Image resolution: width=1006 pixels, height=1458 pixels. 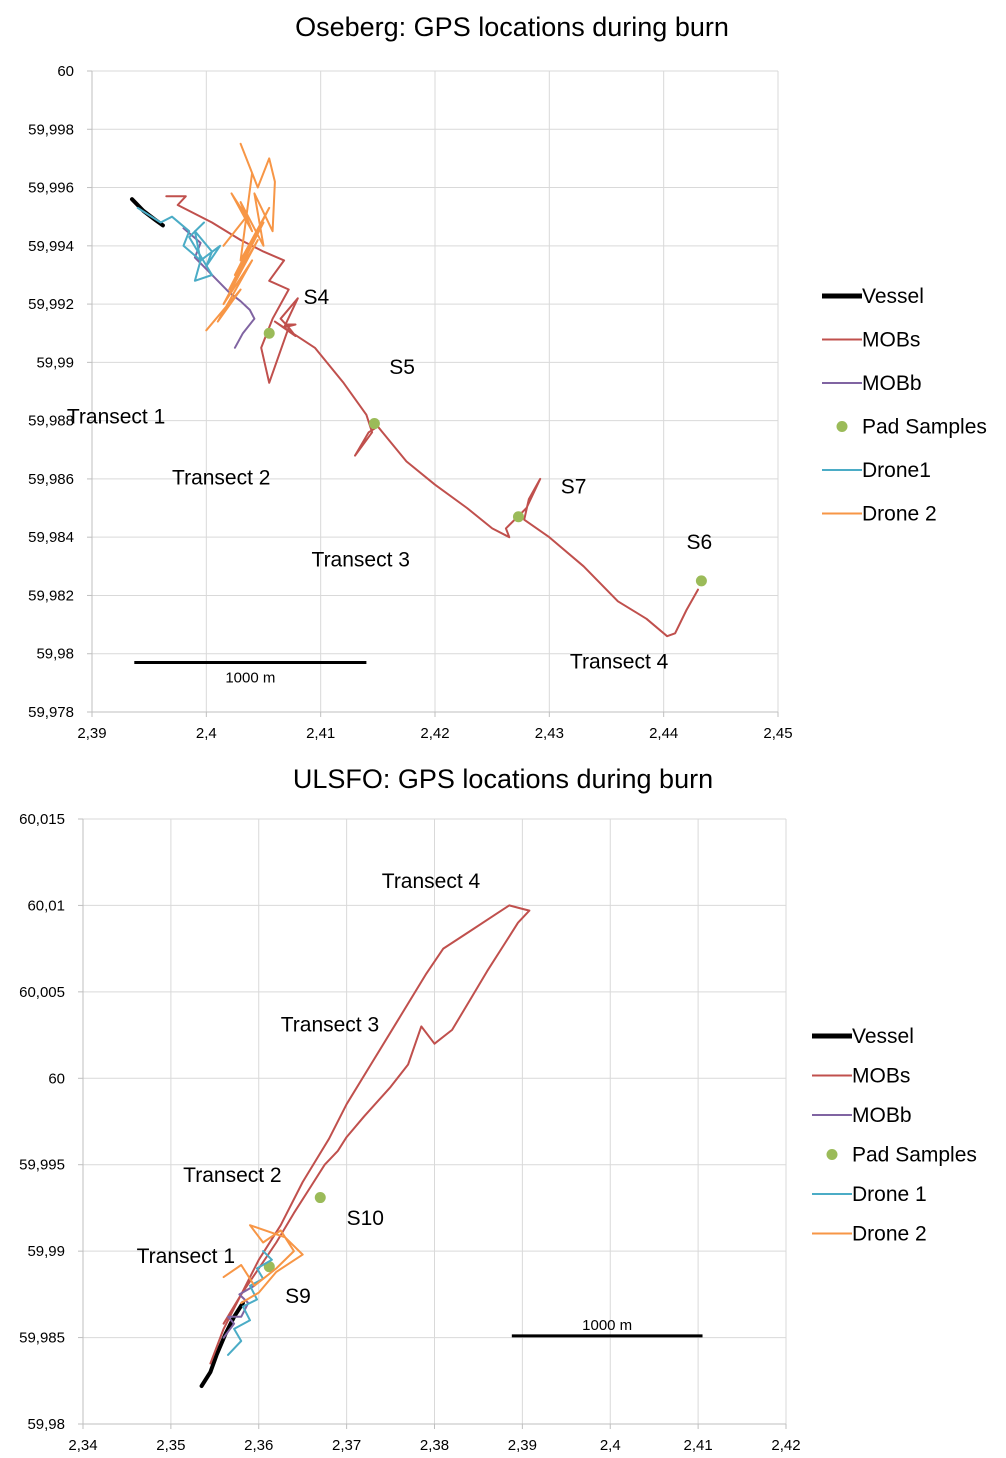 What do you see at coordinates (370, 1134) in the screenshot?
I see `series-mobs-line` at bounding box center [370, 1134].